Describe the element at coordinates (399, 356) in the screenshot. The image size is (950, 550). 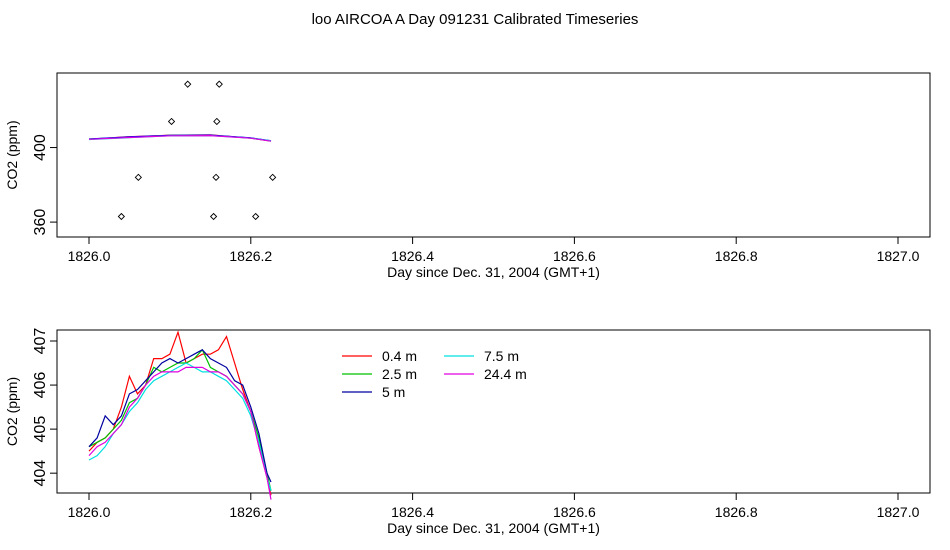
I see `legend-label: 0.4 m` at that location.